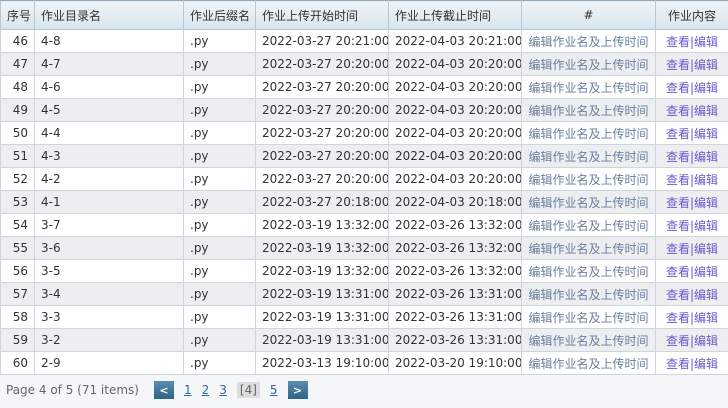 This screenshot has width=728, height=408. Describe the element at coordinates (109, 133) in the screenshot. I see `cell-dir: 4-4` at that location.